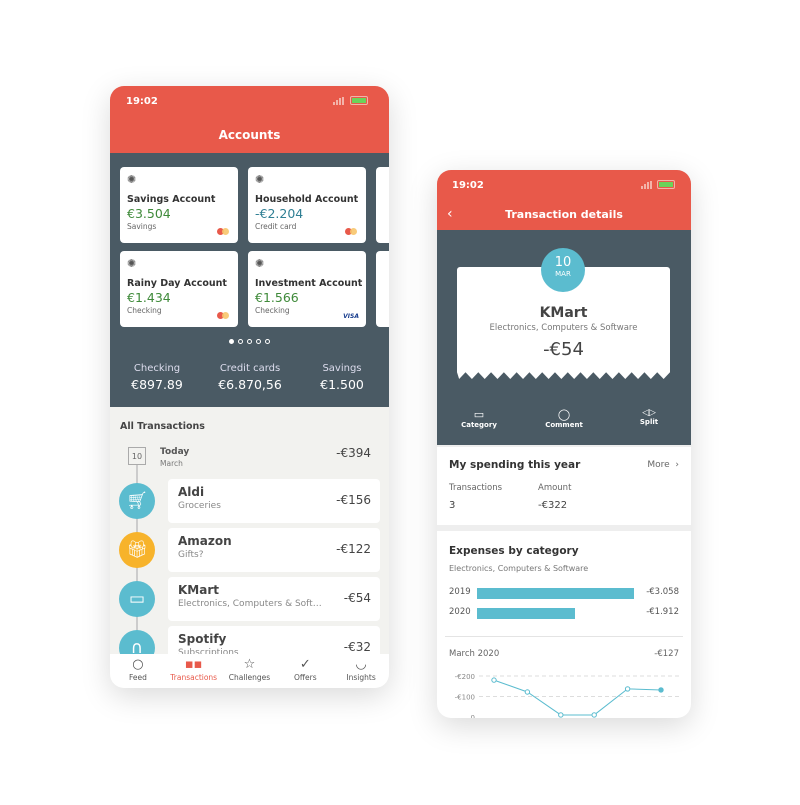 This screenshot has height=805, width=800. I want to click on divider, so click(564, 636).